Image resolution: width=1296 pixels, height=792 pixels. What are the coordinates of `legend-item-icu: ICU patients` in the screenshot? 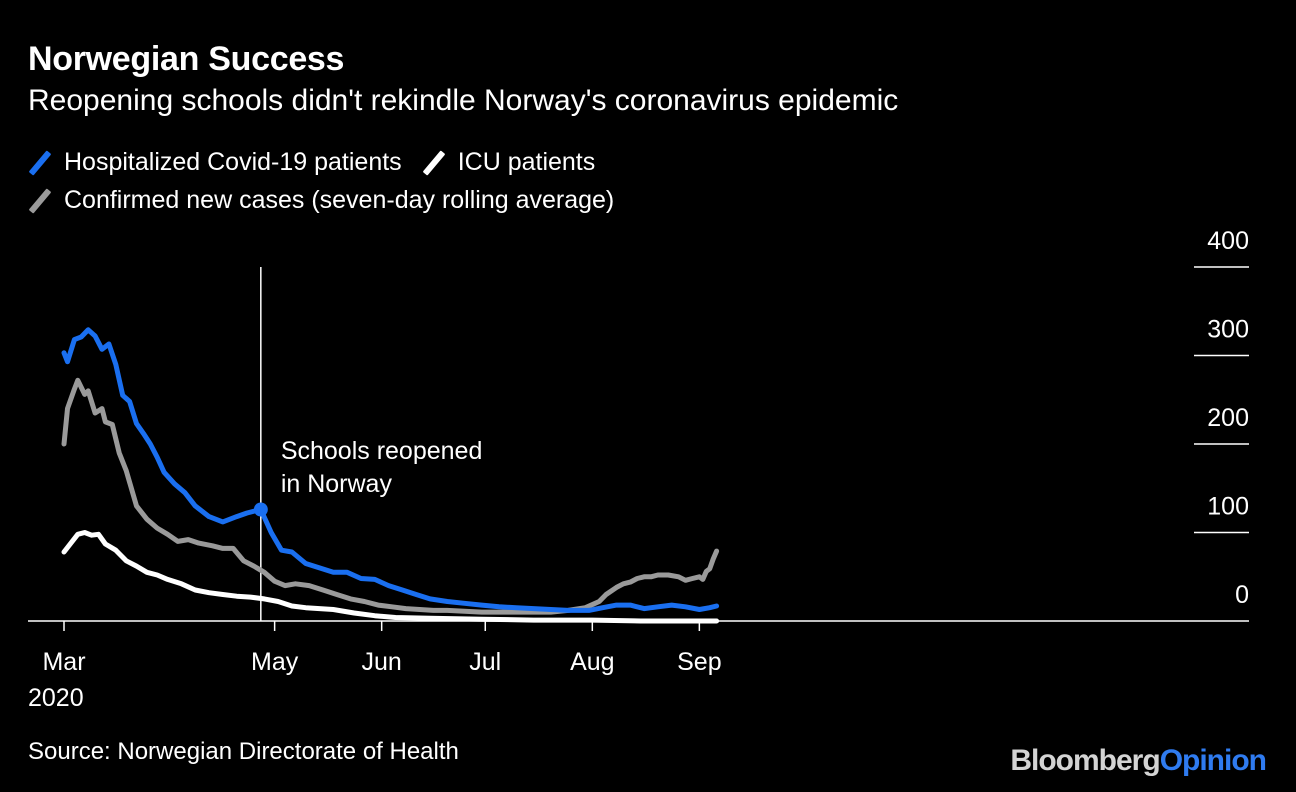 It's located at (509, 162).